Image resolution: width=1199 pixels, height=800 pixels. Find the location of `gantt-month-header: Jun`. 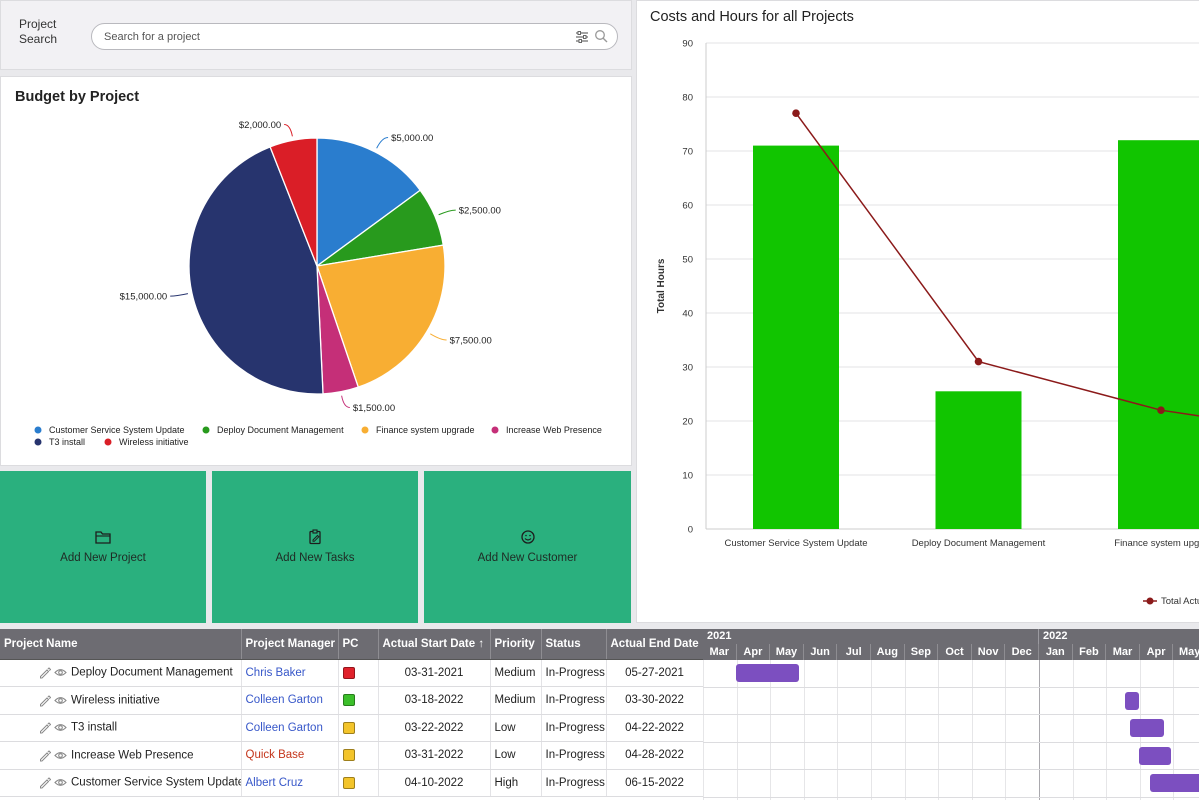

gantt-month-header: Jun is located at coordinates (820, 652).